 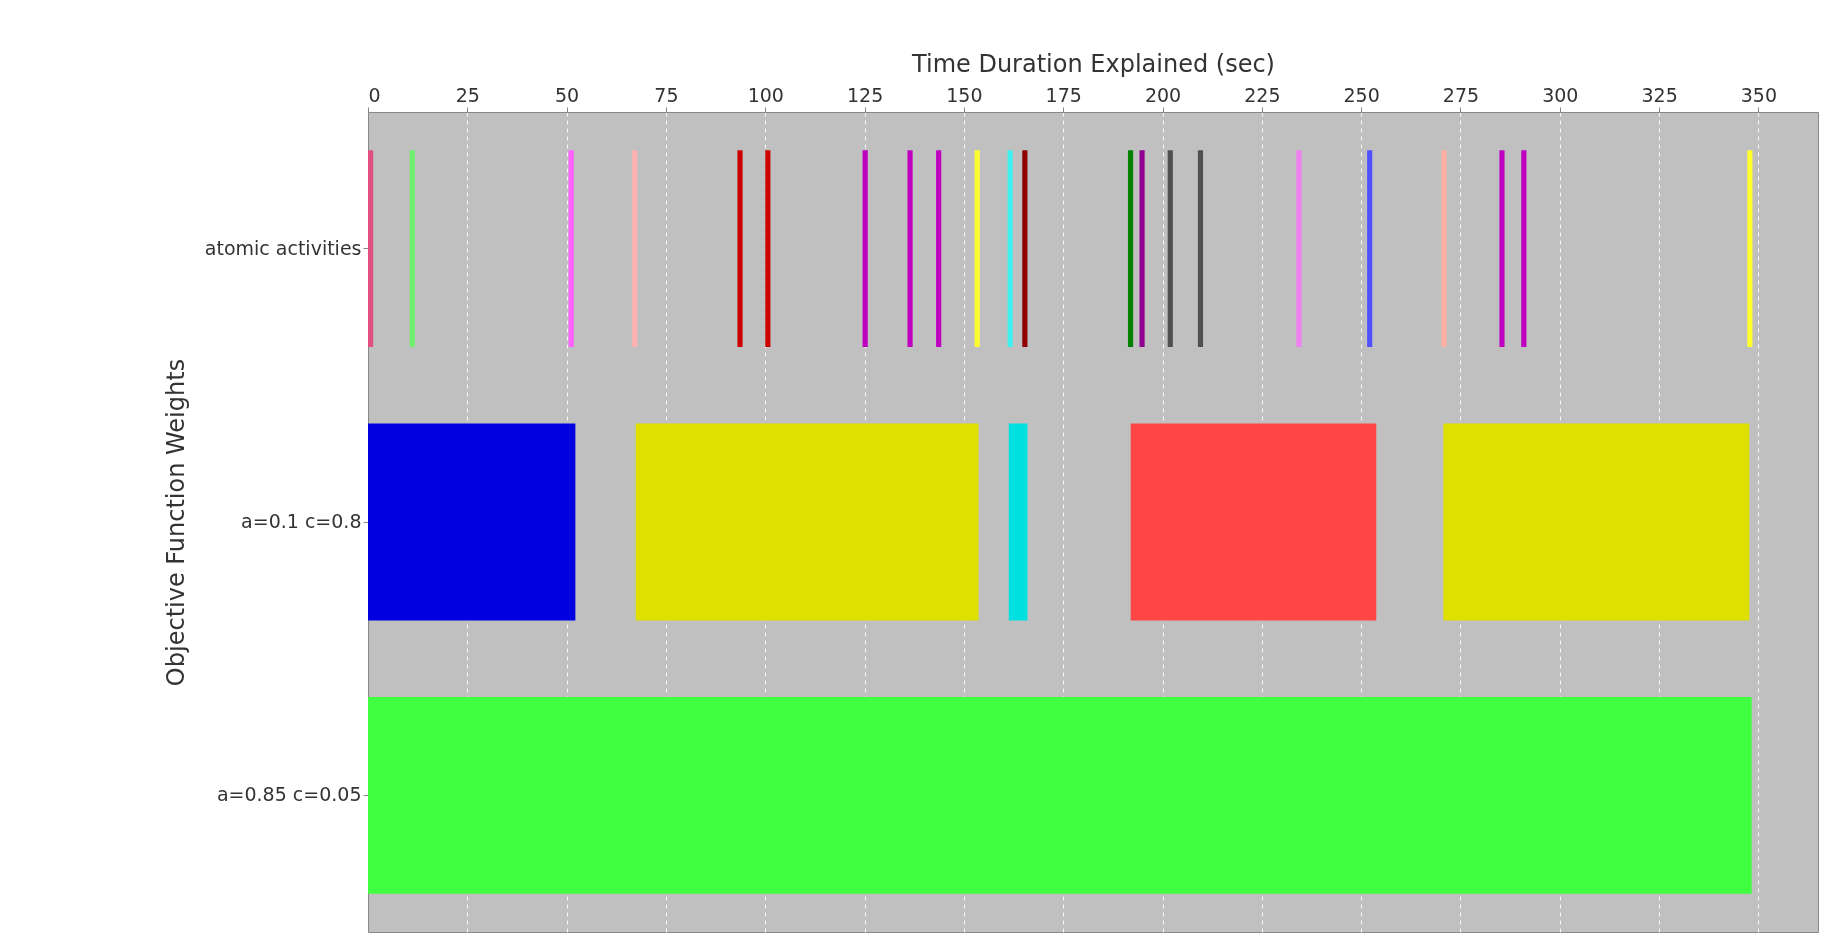 I want to click on x-tick-label: 275, so click(x=1461, y=94).